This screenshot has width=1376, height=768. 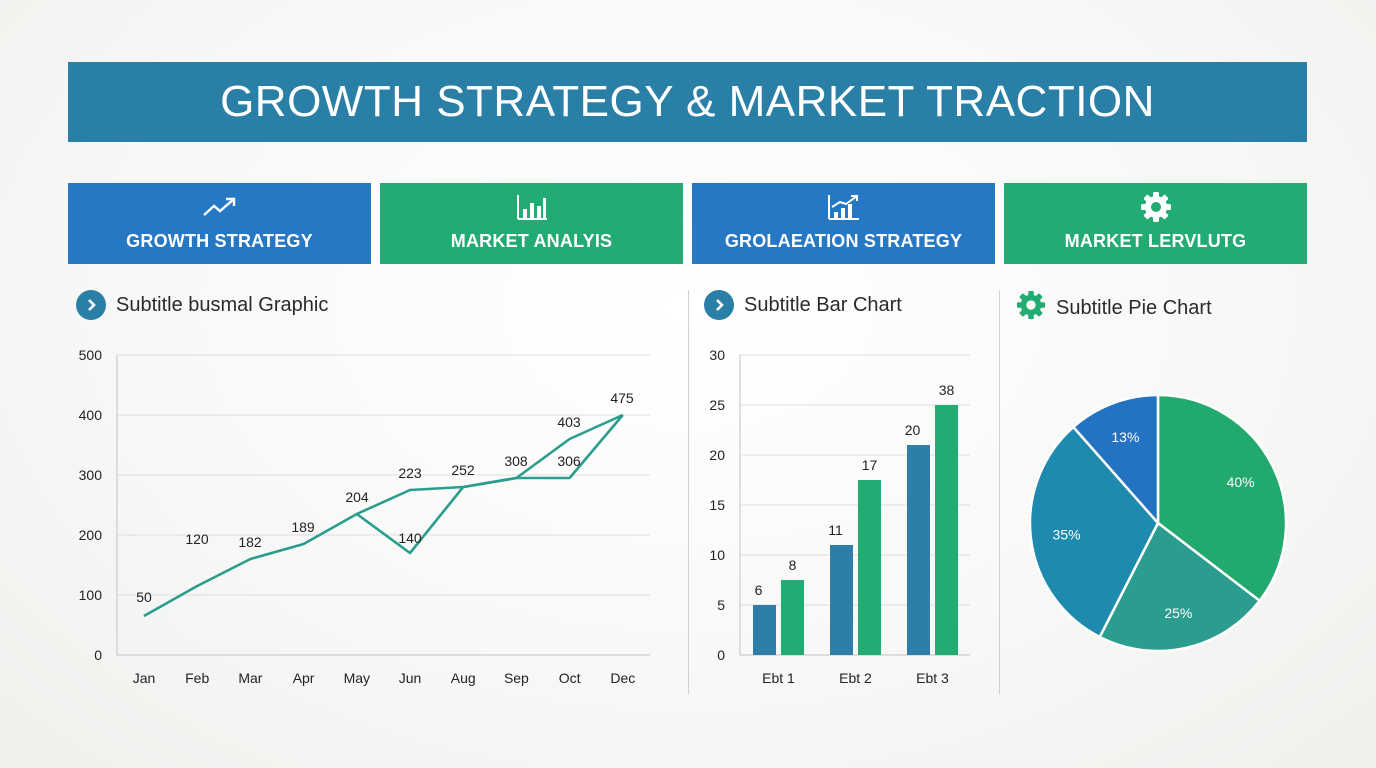 I want to click on x-tick-label: Sep, so click(x=516, y=678).